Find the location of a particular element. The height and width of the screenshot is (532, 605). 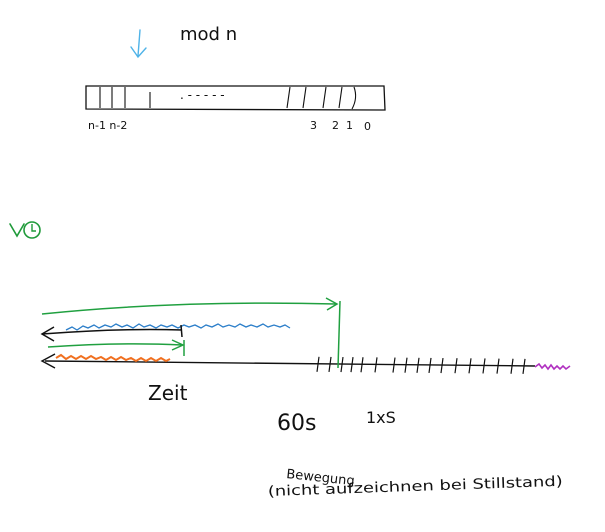

mod-n-label: mod n is located at coordinates (208, 34).